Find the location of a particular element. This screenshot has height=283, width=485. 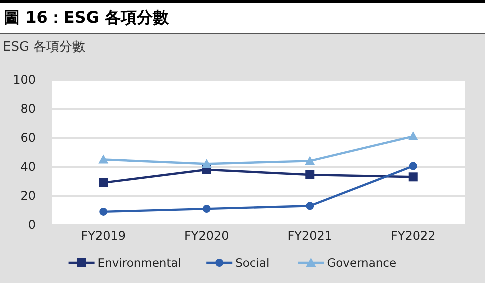

x-tick-label: FY2020 is located at coordinates (207, 236).